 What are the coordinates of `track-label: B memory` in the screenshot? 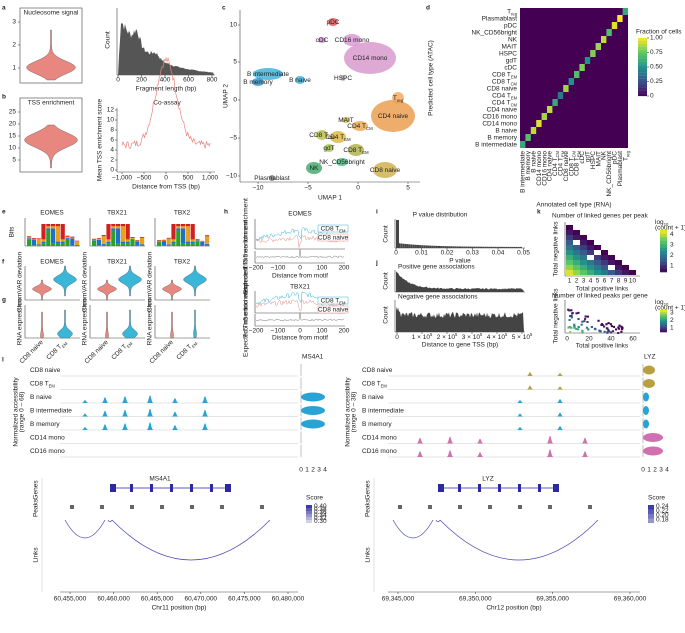 It's located at (45, 424).